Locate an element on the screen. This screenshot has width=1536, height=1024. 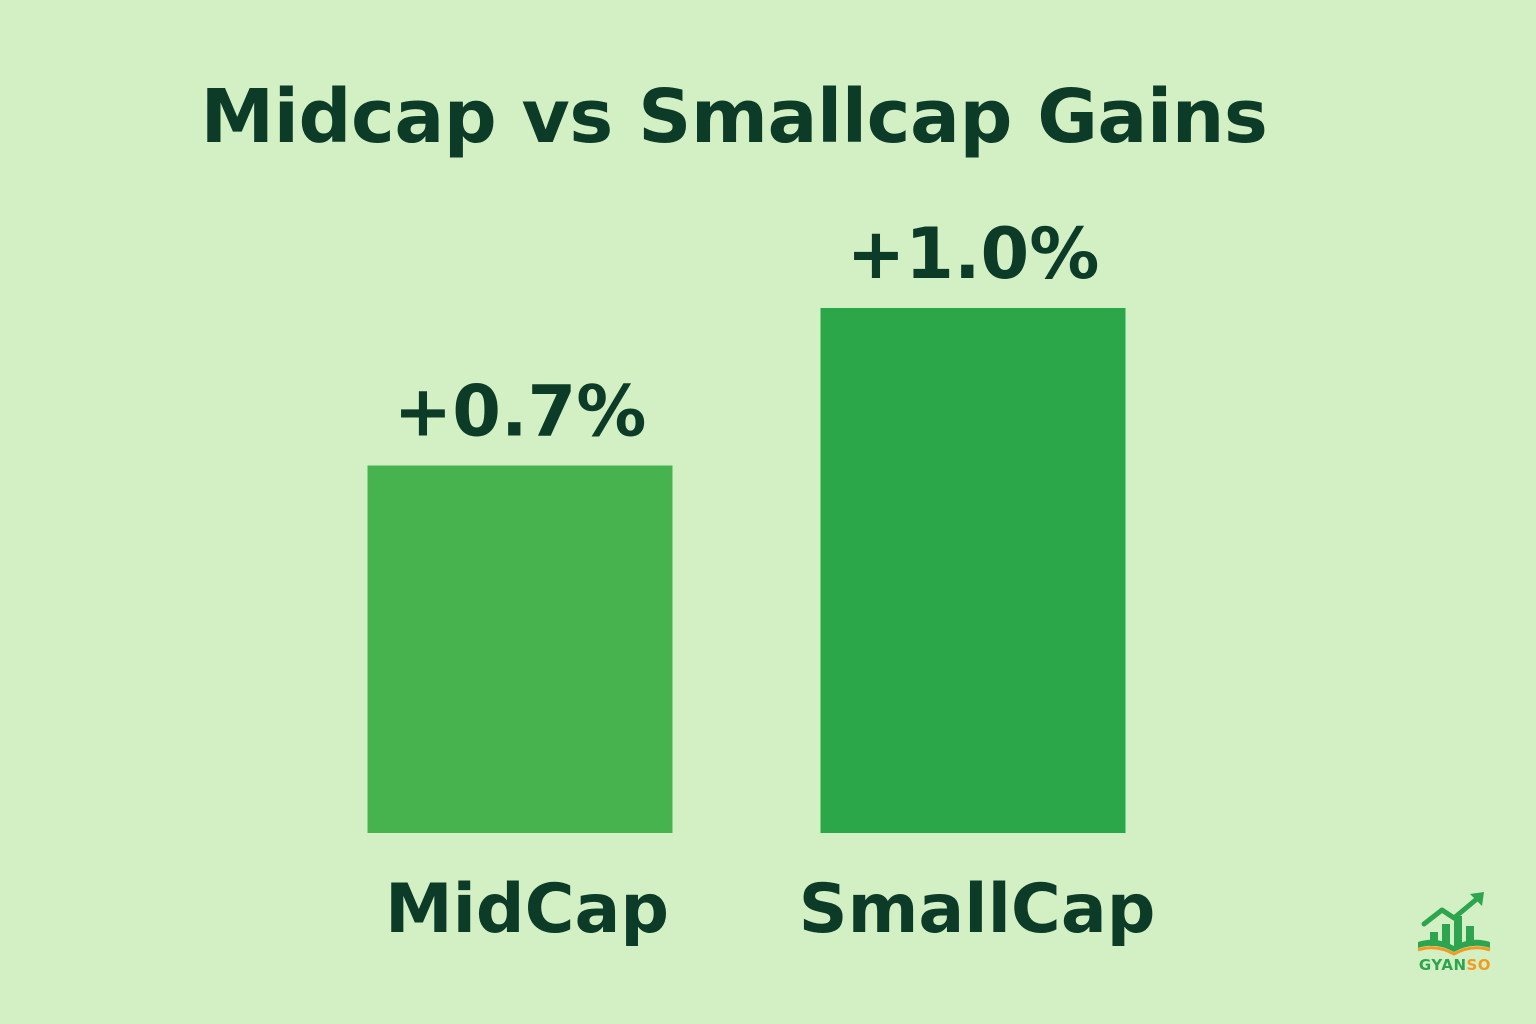
value-label-smallcap: +1.0% is located at coordinates (973, 254).